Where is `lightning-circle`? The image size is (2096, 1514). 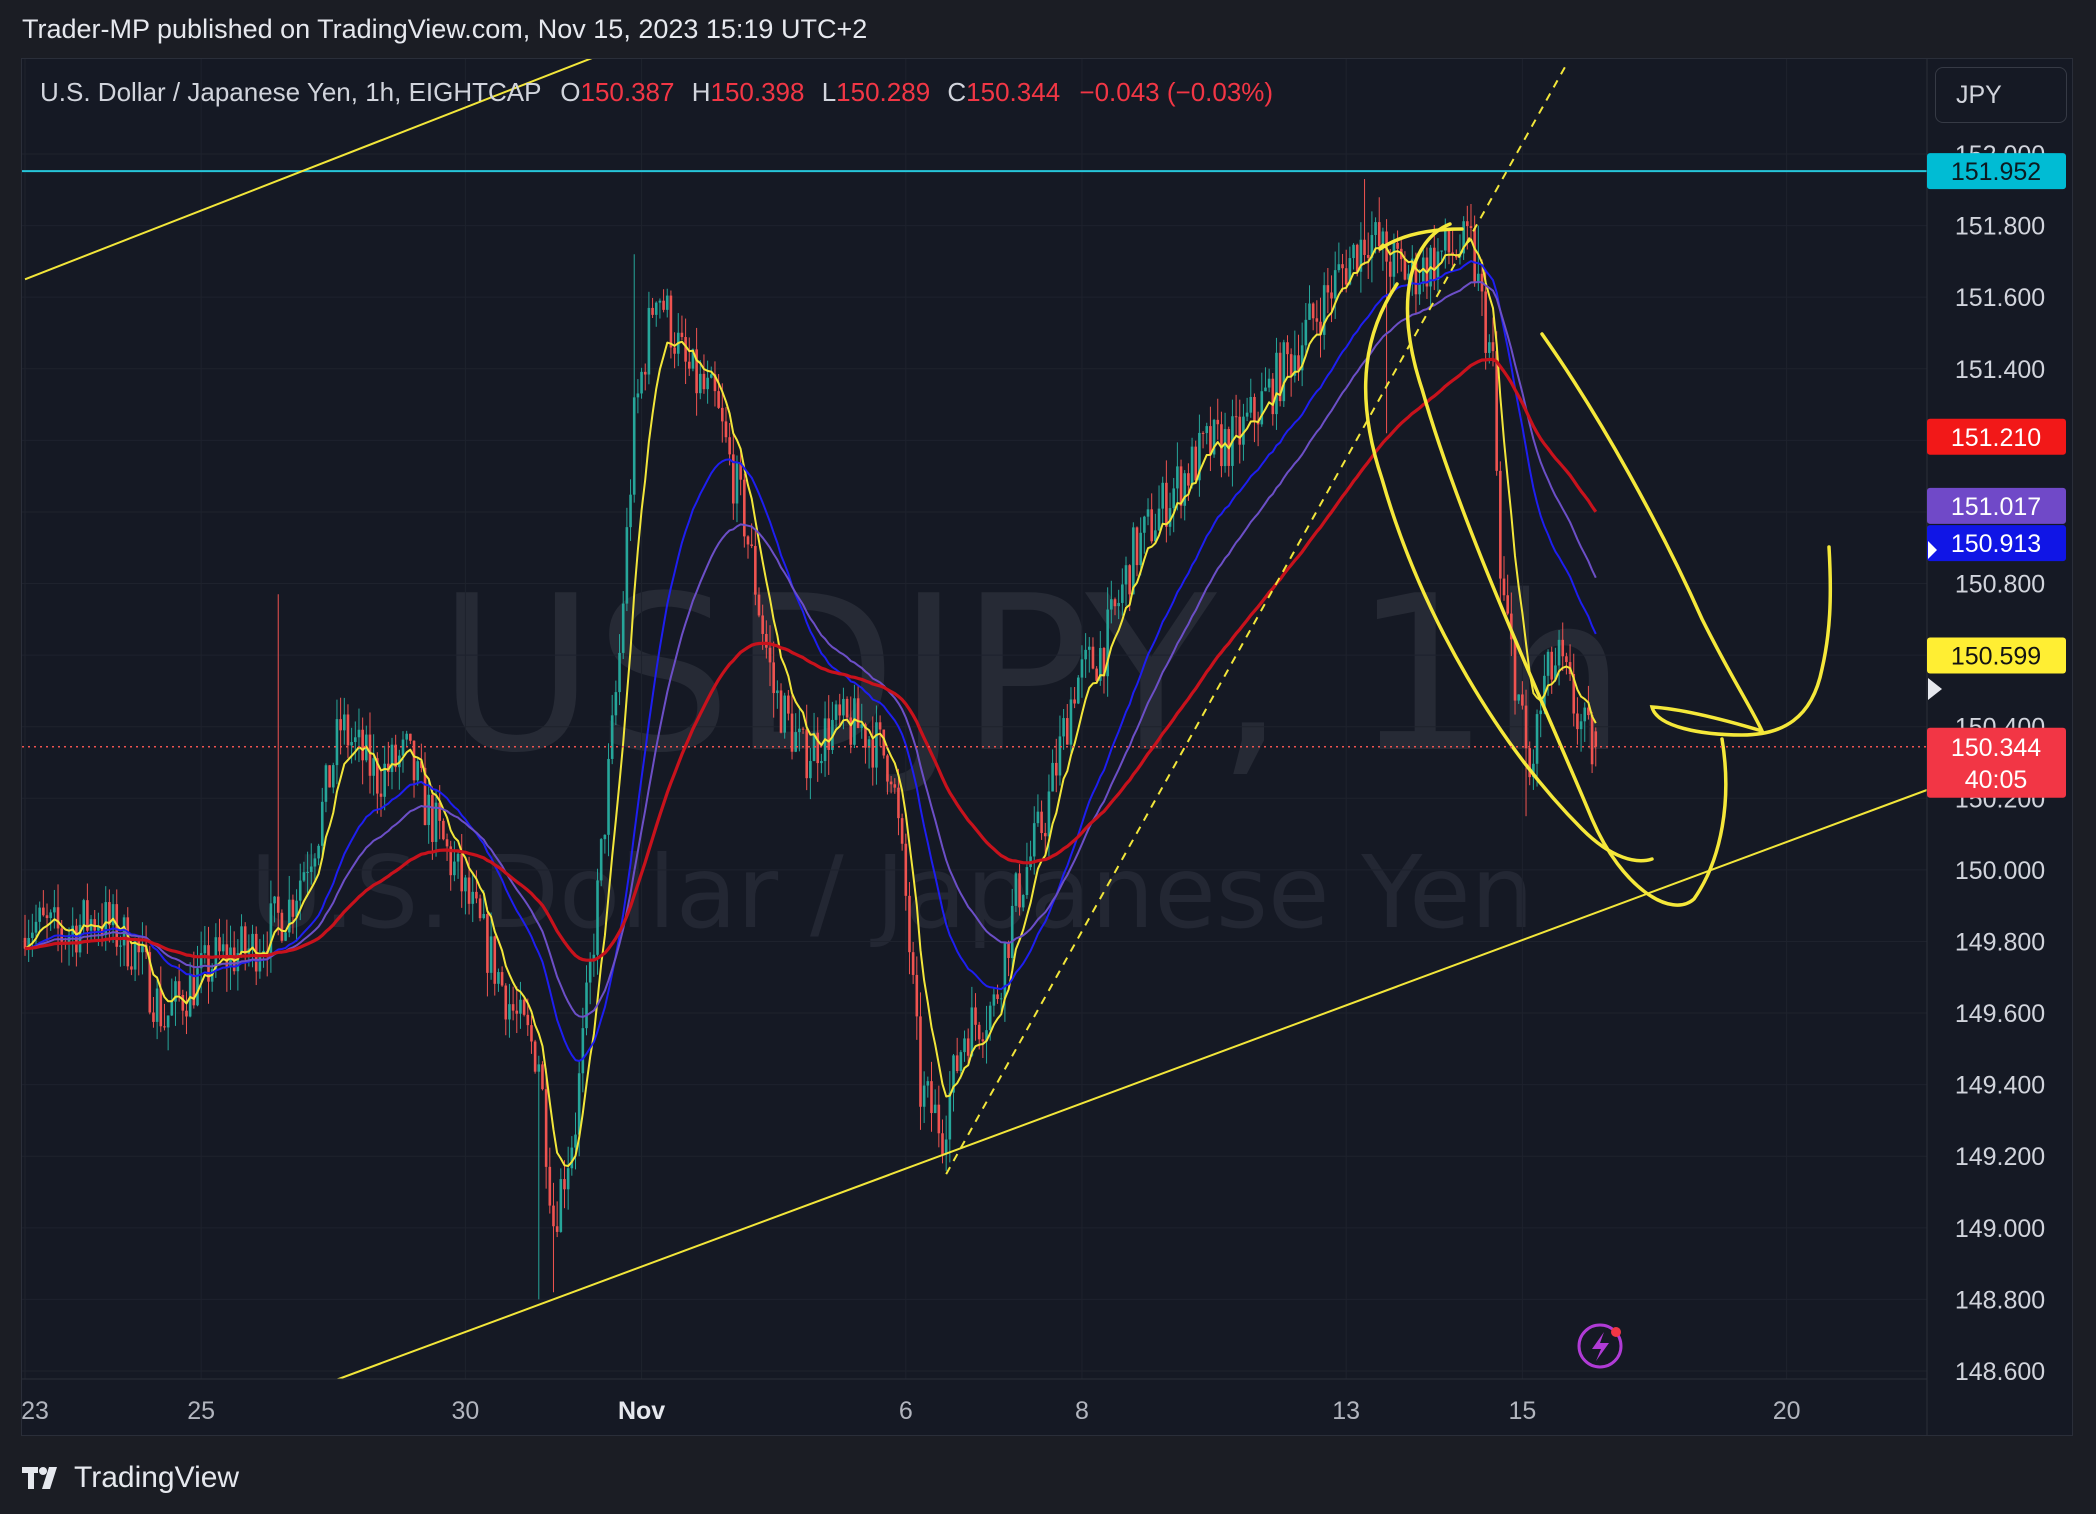 lightning-circle is located at coordinates (1600, 1346).